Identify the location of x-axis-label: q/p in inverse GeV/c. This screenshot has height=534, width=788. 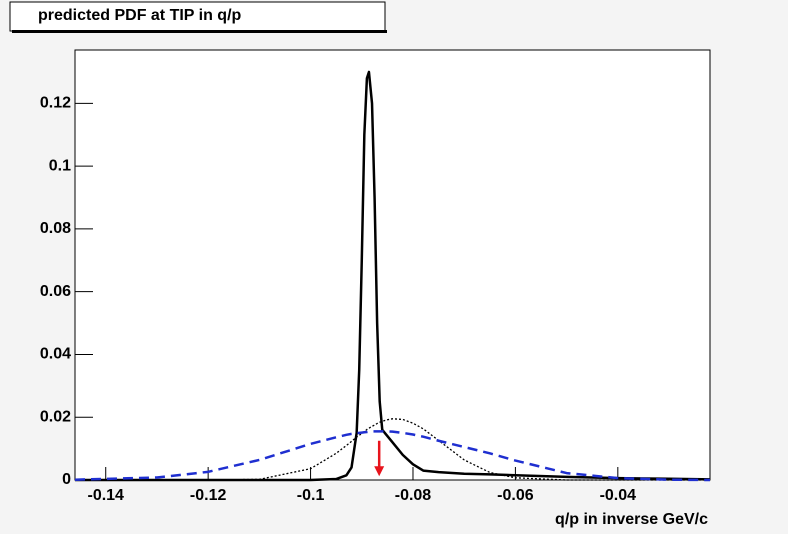
(631, 519).